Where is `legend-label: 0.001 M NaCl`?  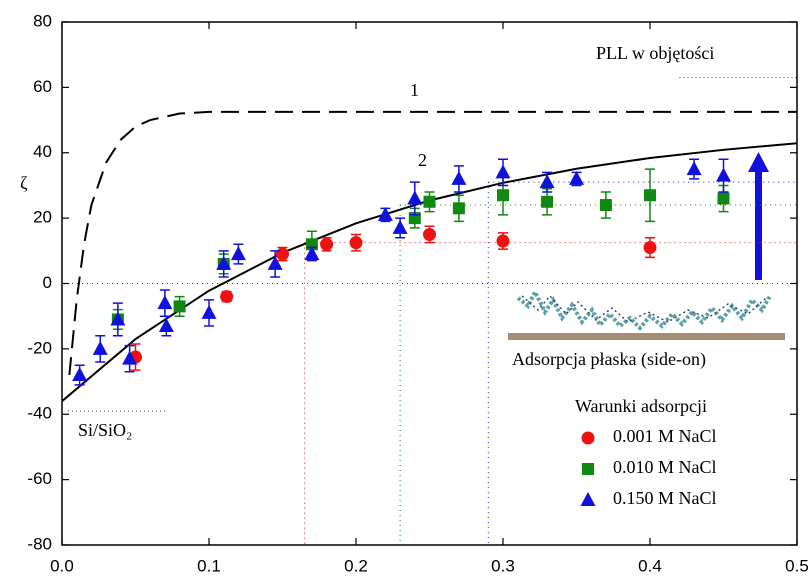 legend-label: 0.001 M NaCl is located at coordinates (665, 436).